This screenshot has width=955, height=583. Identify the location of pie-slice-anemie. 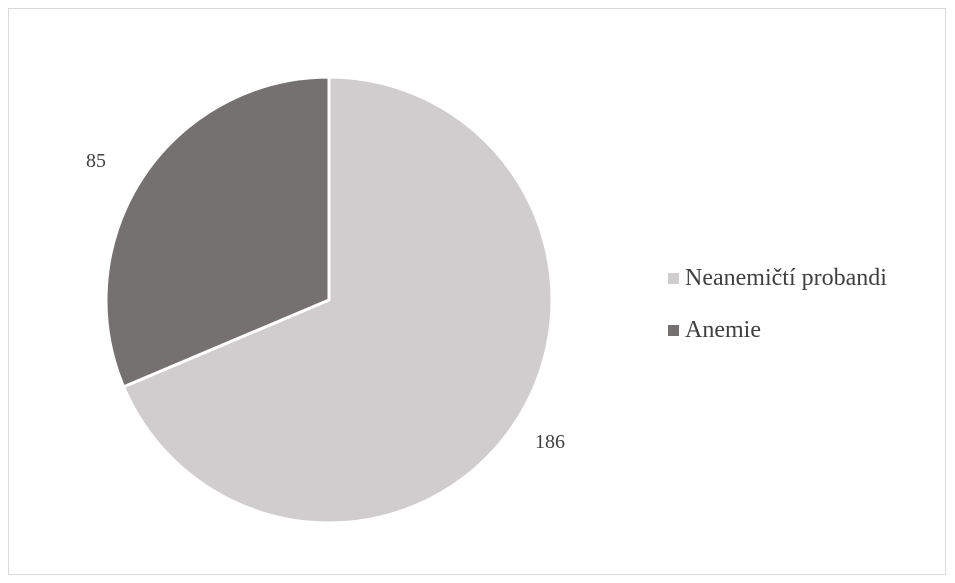
(217, 232).